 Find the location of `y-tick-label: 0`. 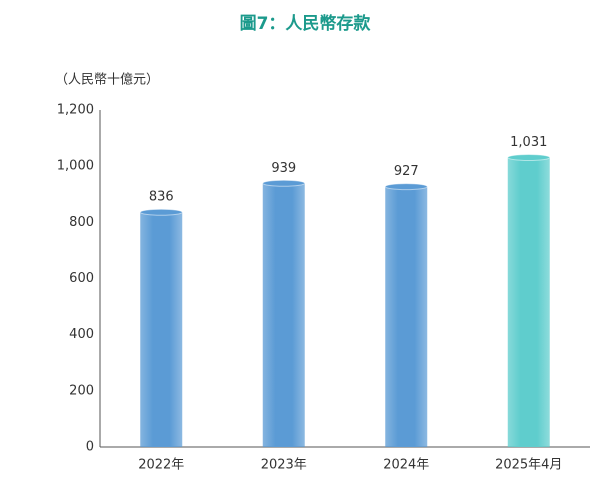

y-tick-label: 0 is located at coordinates (90, 447).